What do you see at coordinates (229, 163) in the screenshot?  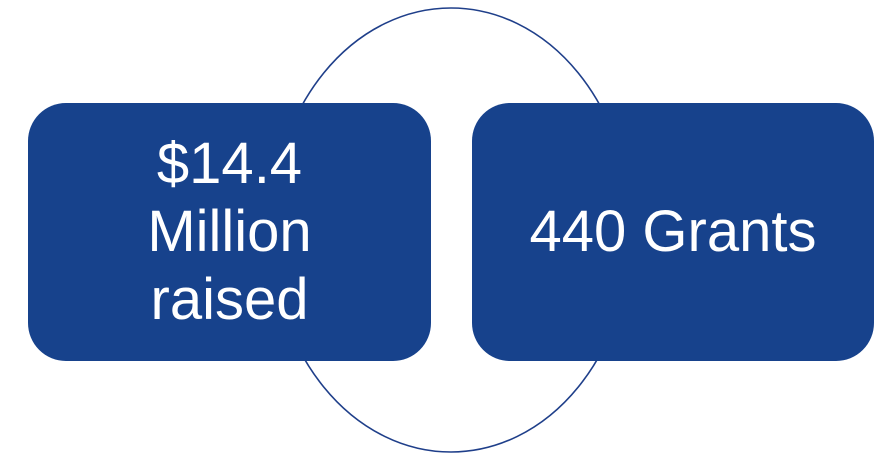 I see `funds-raised-line-1: $14.4` at bounding box center [229, 163].